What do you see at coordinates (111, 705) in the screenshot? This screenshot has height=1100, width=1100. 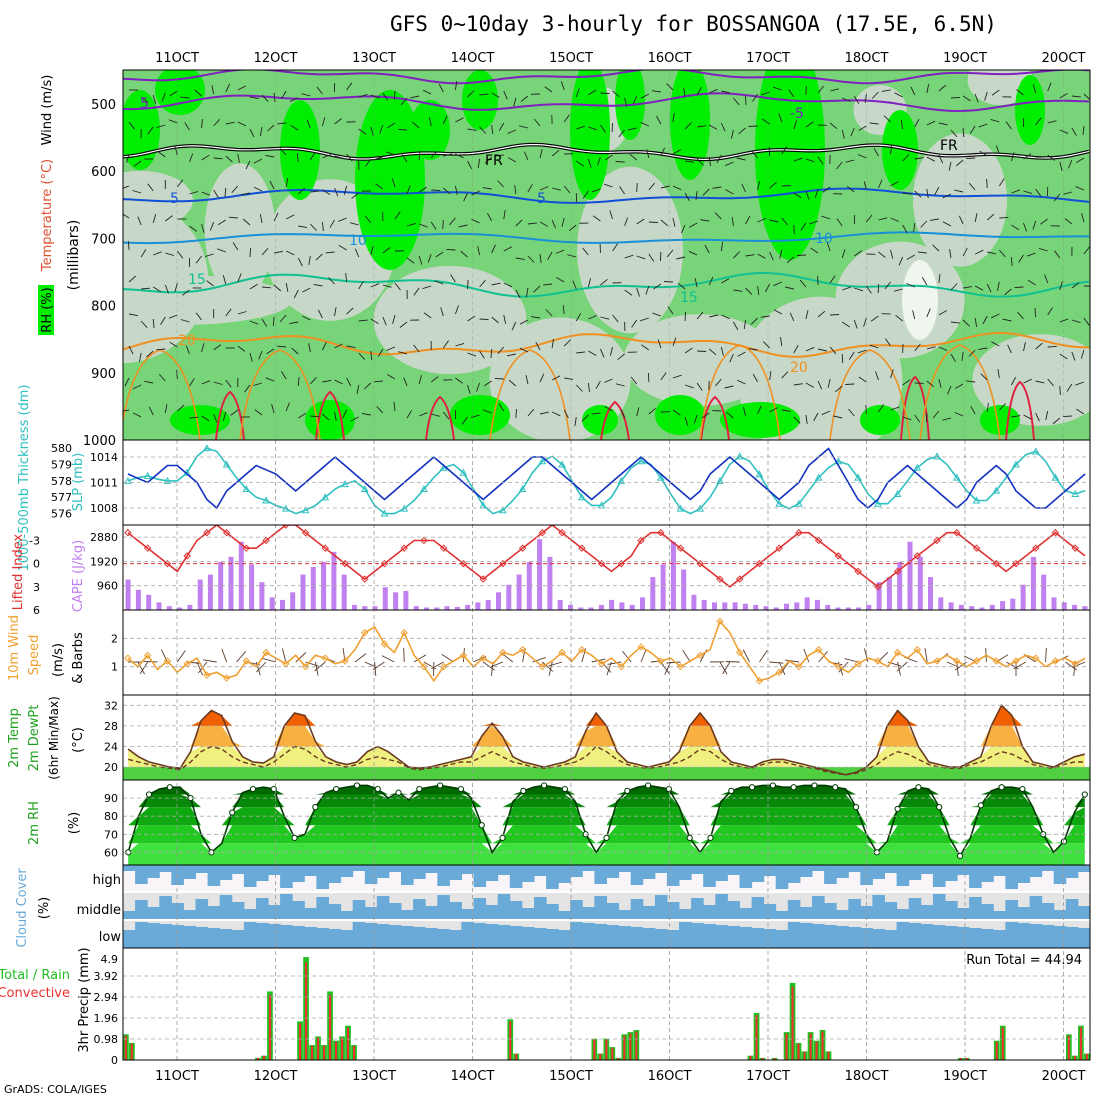 I see `temp-y-tick-label: 32` at bounding box center [111, 705].